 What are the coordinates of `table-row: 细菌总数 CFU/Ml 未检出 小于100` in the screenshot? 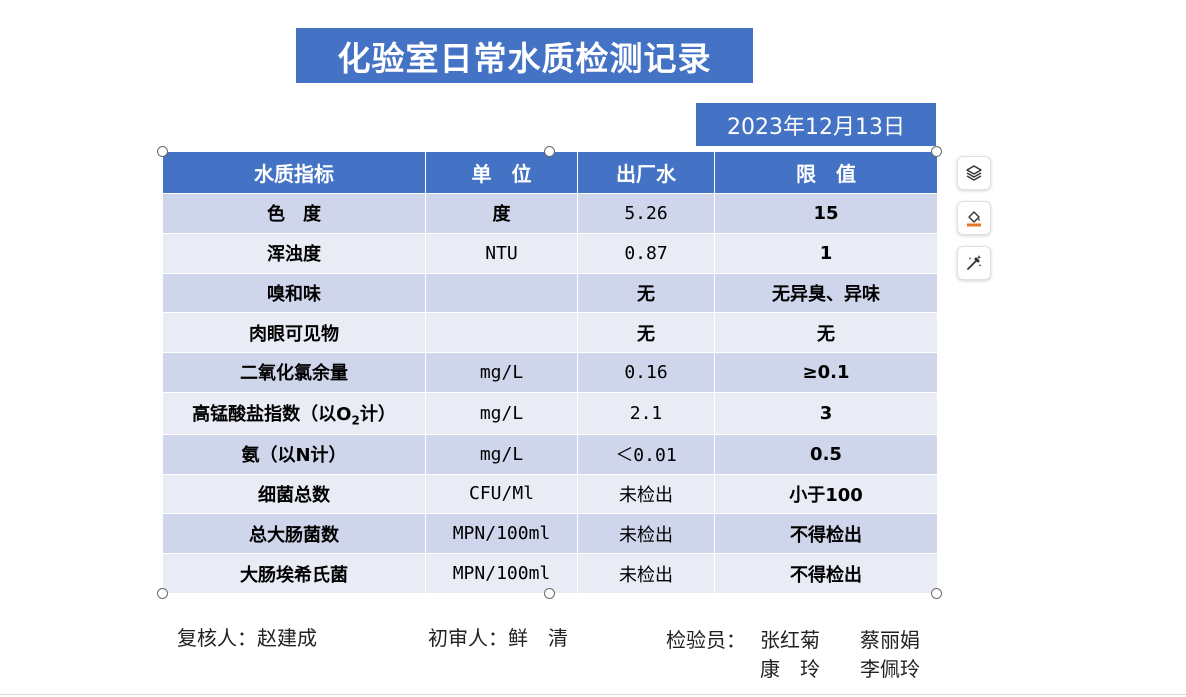 It's located at (550, 494).